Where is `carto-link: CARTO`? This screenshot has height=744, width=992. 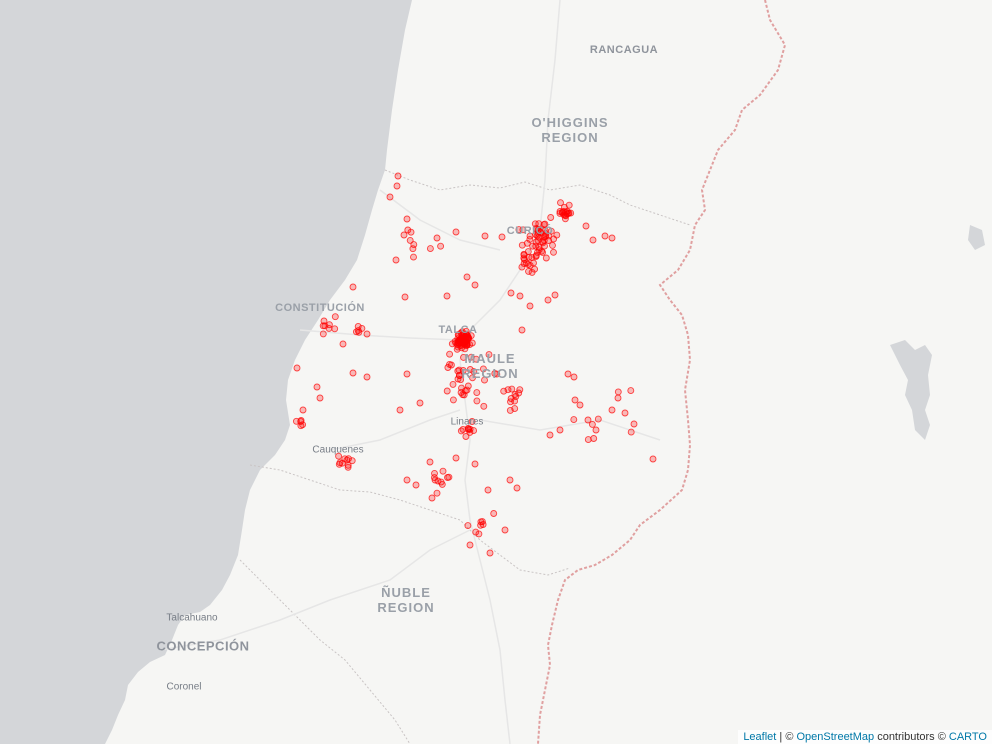 carto-link: CARTO is located at coordinates (967, 737).